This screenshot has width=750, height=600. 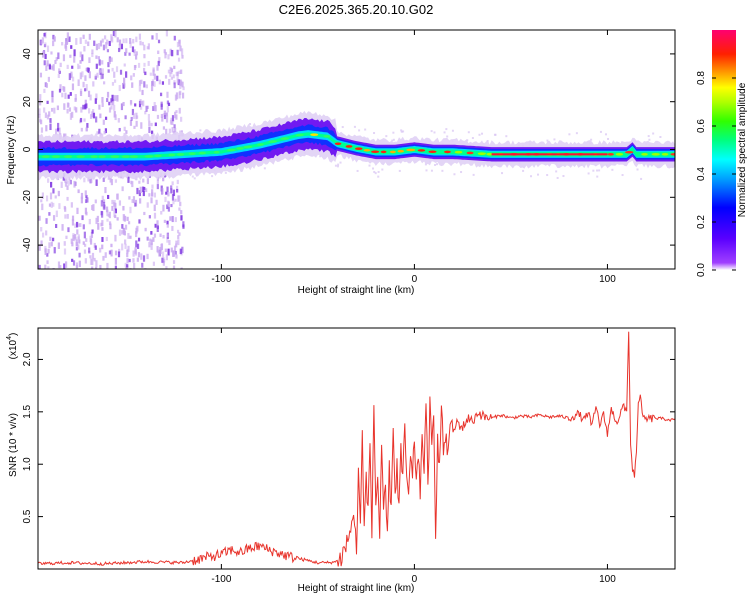 What do you see at coordinates (27, 197) in the screenshot?
I see `y-tick-label: -20` at bounding box center [27, 197].